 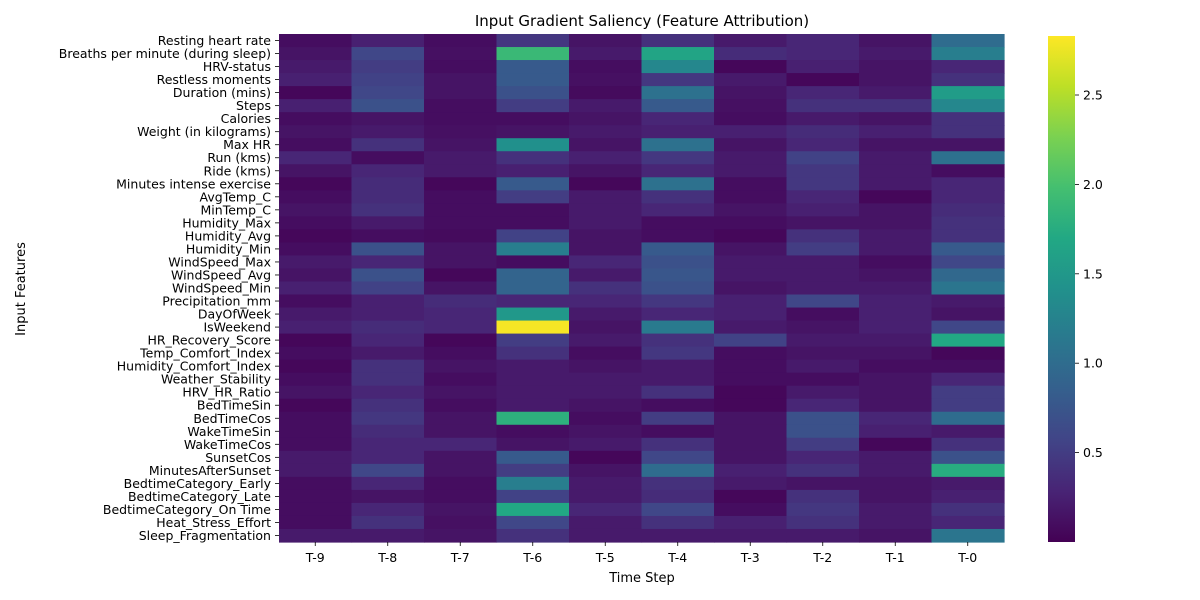 What do you see at coordinates (1093, 452) in the screenshot?
I see `colorbar-tick-label: 0.5` at bounding box center [1093, 452].